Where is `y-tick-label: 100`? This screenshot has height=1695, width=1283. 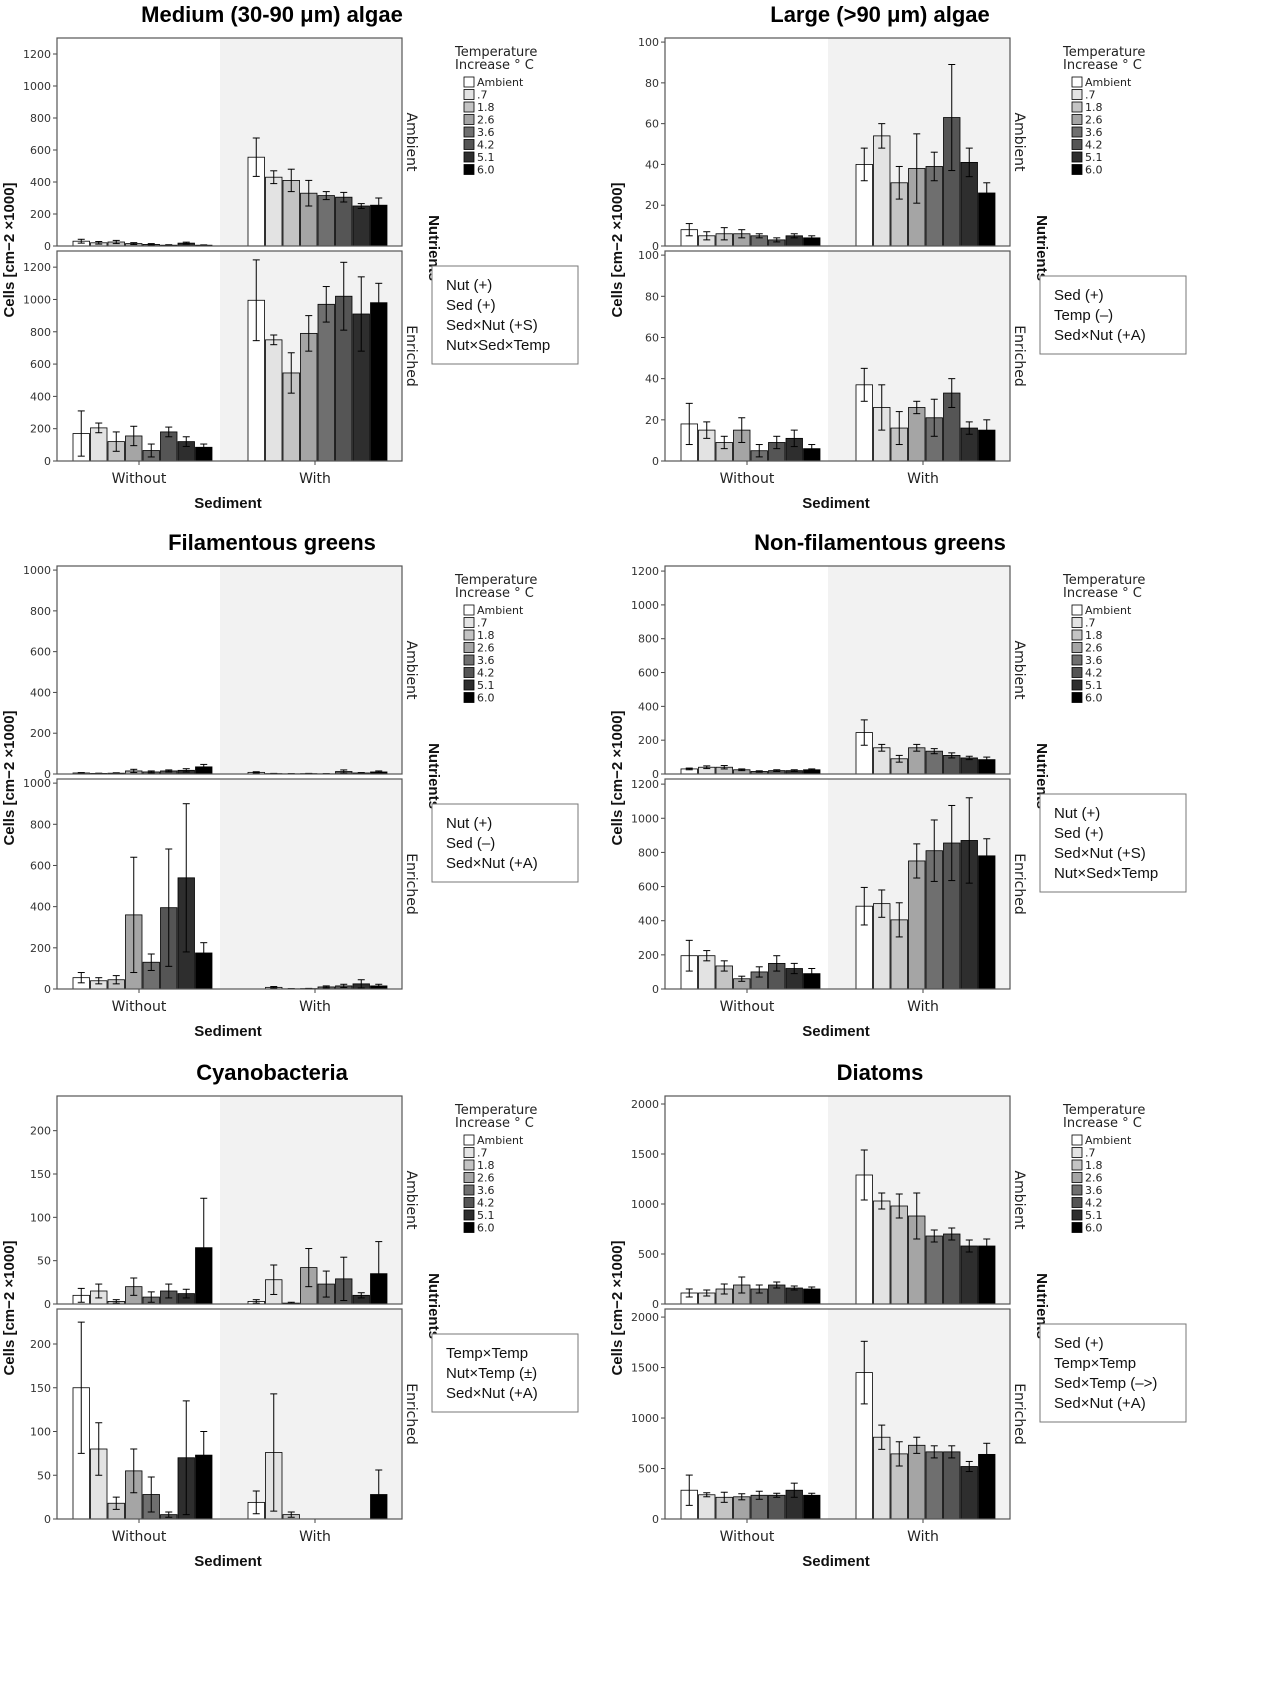 y-tick-label: 100 is located at coordinates (648, 255).